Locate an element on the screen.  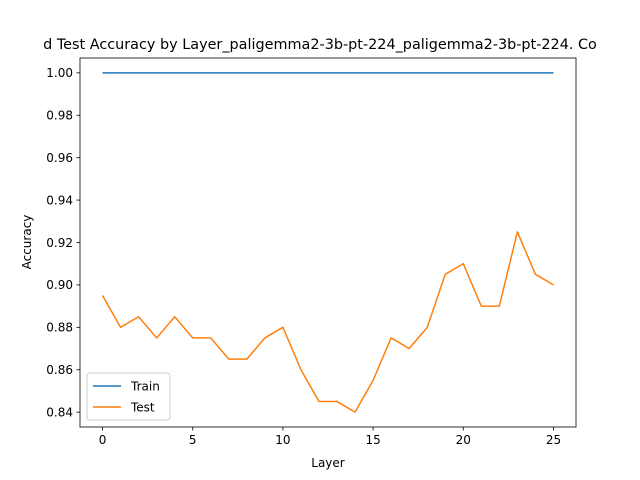
y-tick-label: 0.96 is located at coordinates (59, 158).